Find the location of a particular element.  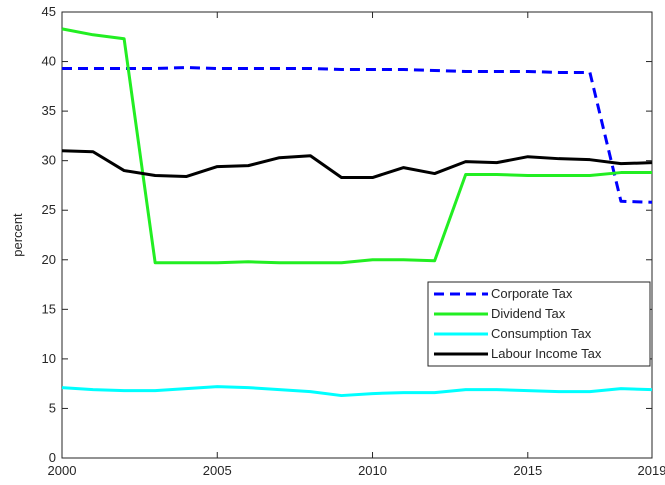

legend-box is located at coordinates (539, 324).